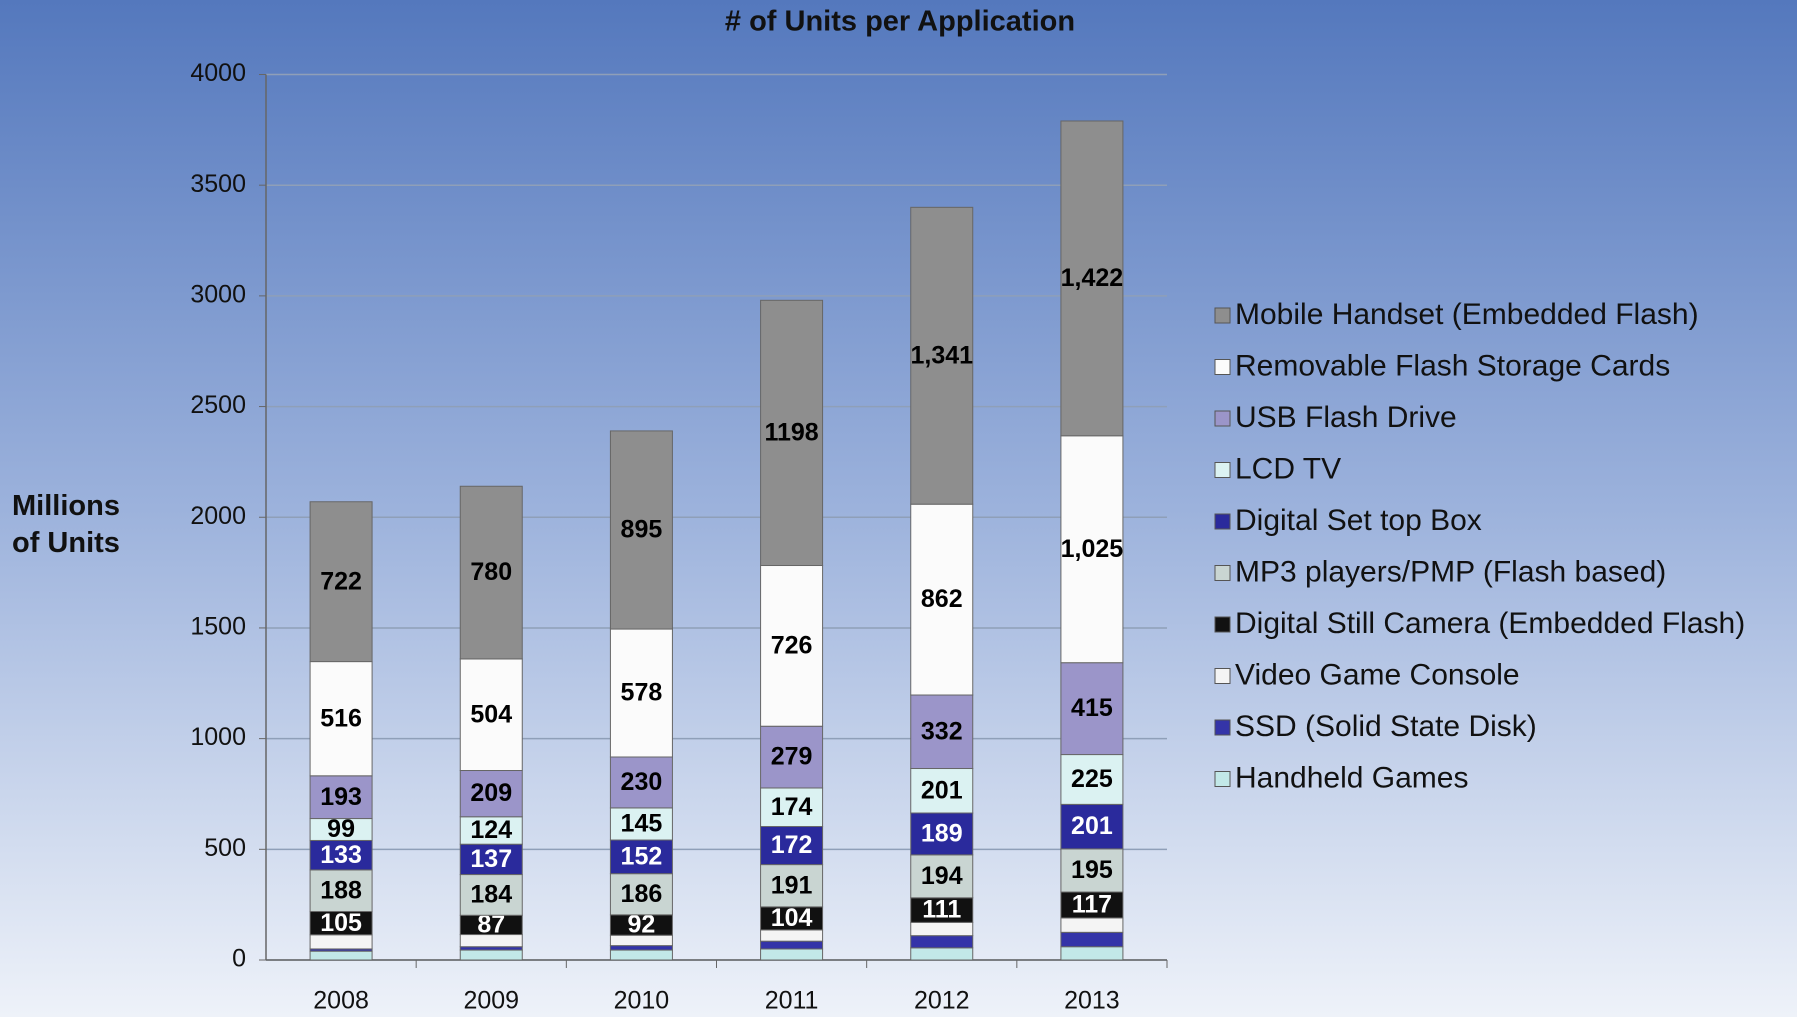 This screenshot has width=1797, height=1017. What do you see at coordinates (218, 627) in the screenshot?
I see `y-tick-label: 1500` at bounding box center [218, 627].